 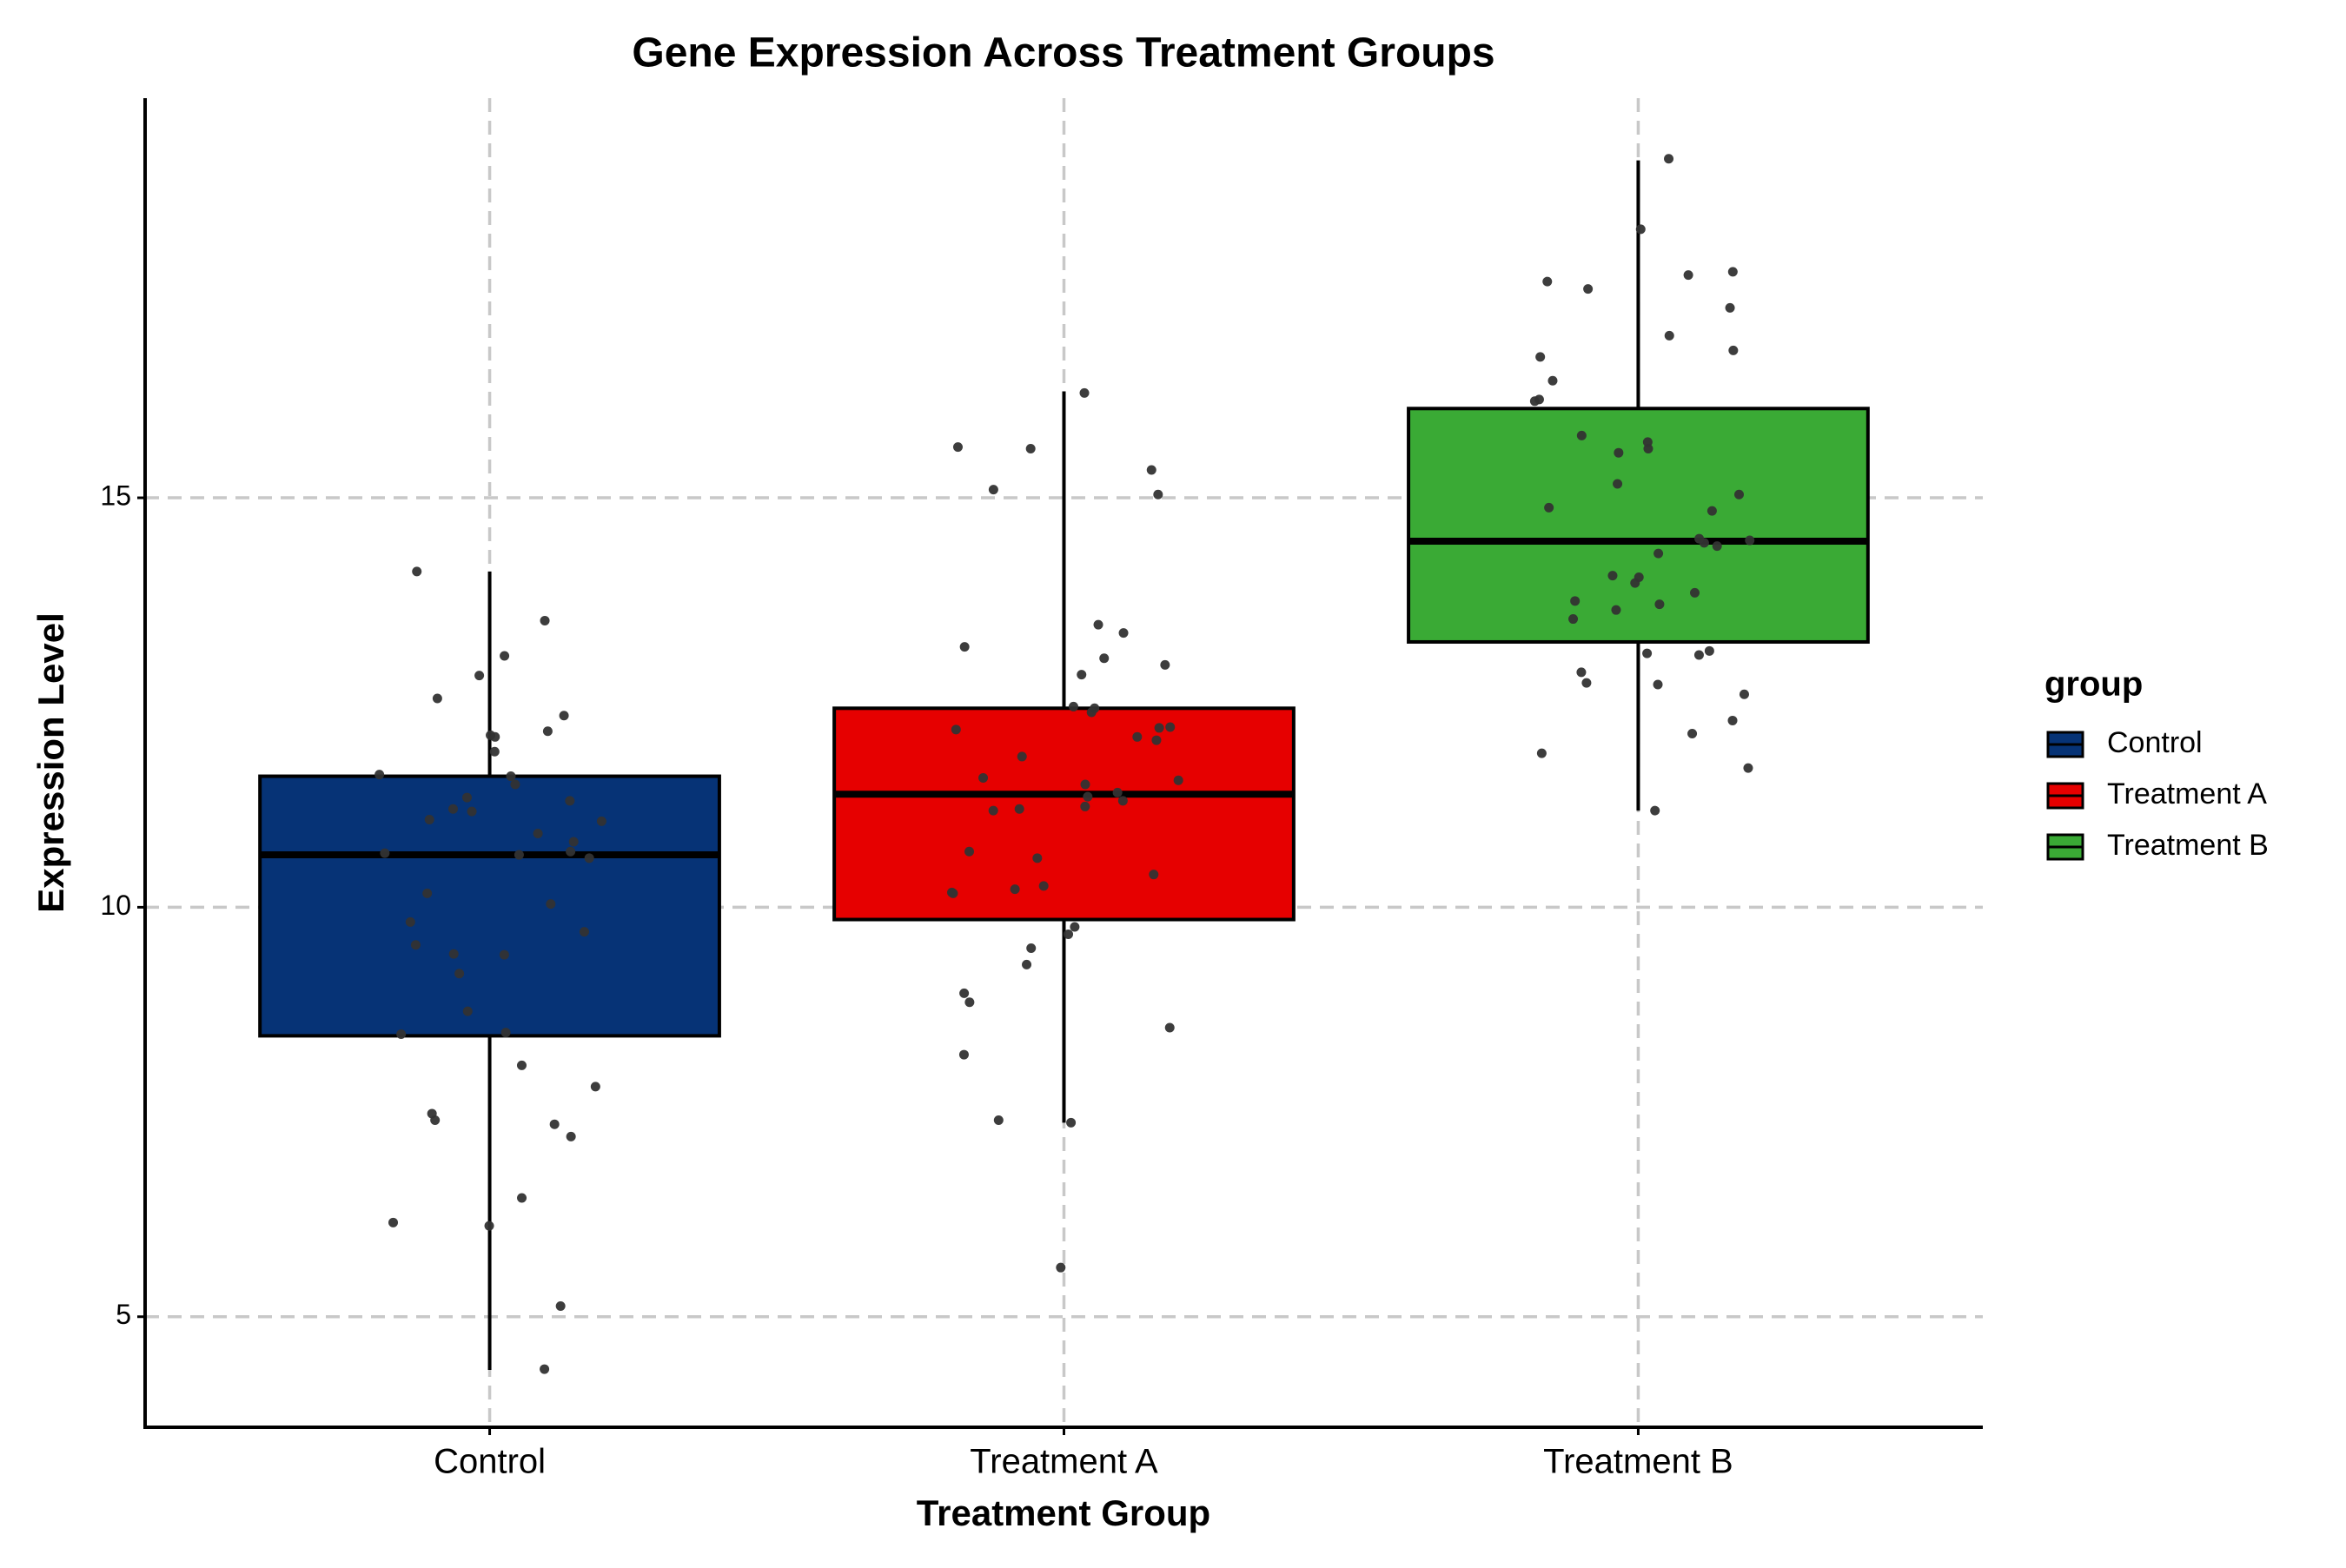 What do you see at coordinates (2094, 684) in the screenshot?
I see `legend-title: group` at bounding box center [2094, 684].